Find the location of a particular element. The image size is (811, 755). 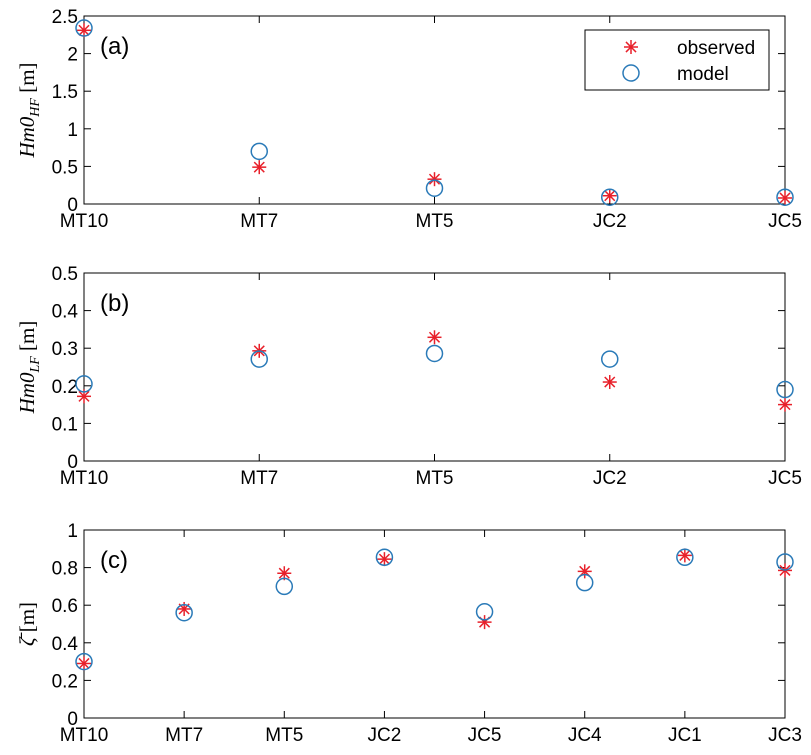

legend-label-observed: observed is located at coordinates (716, 48).